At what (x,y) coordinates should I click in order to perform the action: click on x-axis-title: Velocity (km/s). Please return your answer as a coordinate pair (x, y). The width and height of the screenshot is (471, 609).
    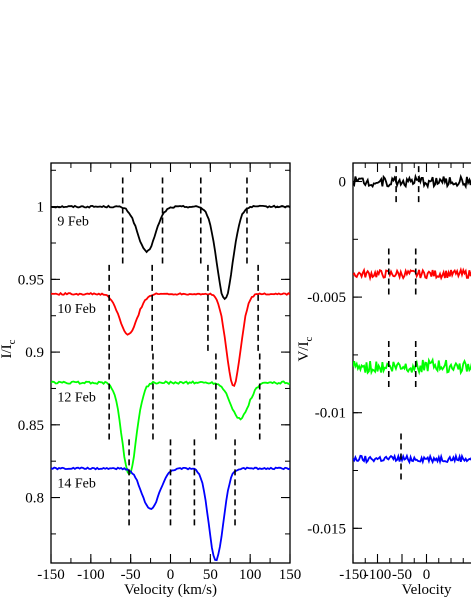
    Looking at the image, I should click on (170, 590).